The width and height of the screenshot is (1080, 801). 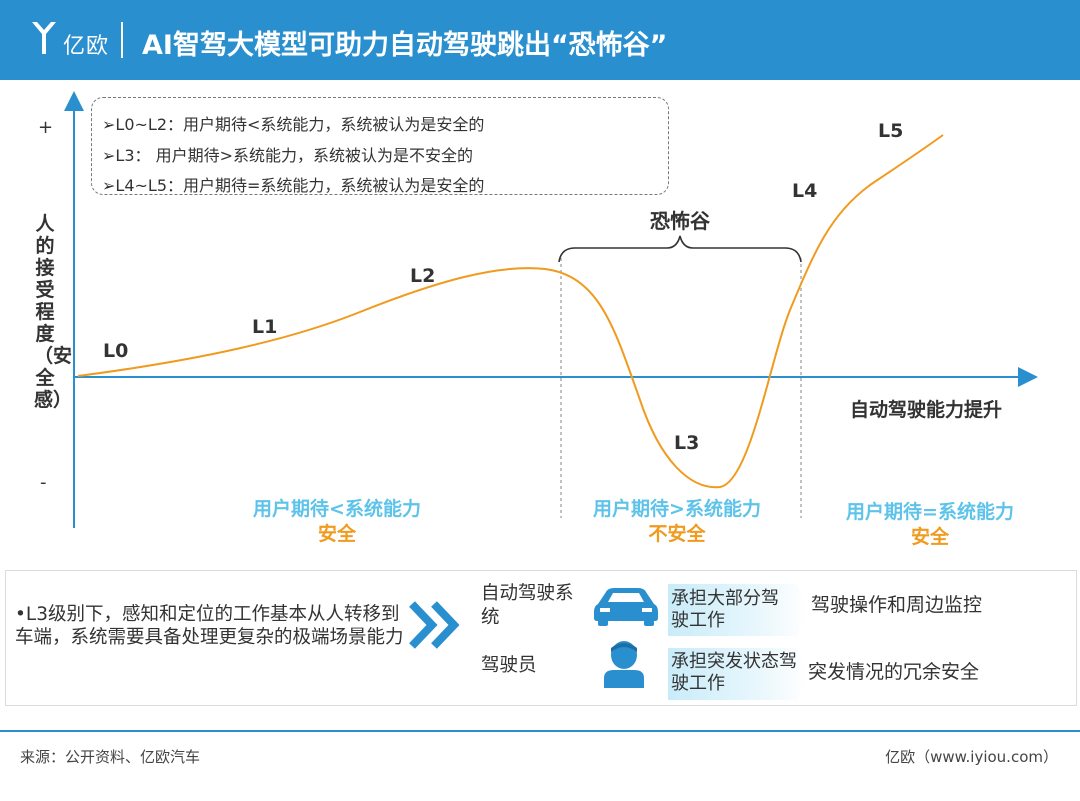 What do you see at coordinates (293, 124) in the screenshot?
I see `note-l0-l2: ➢L0~L2：用户期待<系统能力，系统被认为是安全的` at bounding box center [293, 124].